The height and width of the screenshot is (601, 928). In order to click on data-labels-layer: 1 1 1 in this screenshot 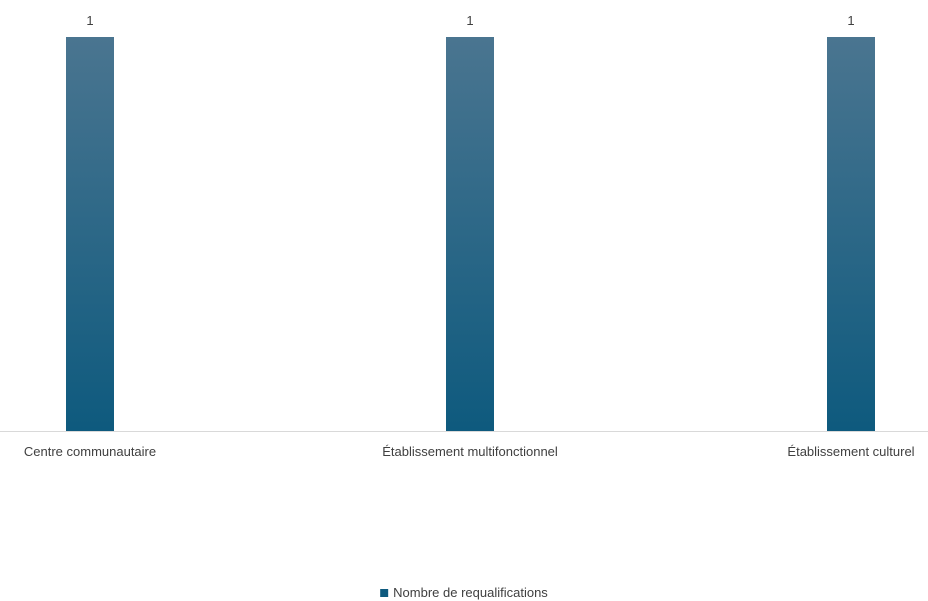, I will do `click(470, 20)`.